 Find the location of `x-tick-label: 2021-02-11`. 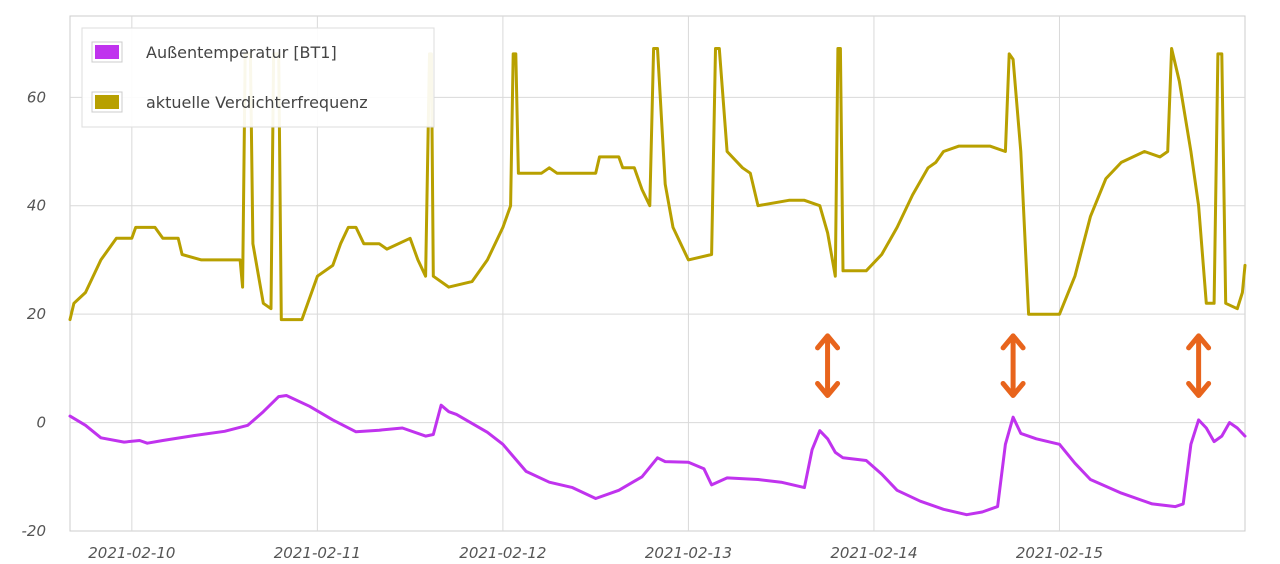

x-tick-label: 2021-02-11 is located at coordinates (317, 553).